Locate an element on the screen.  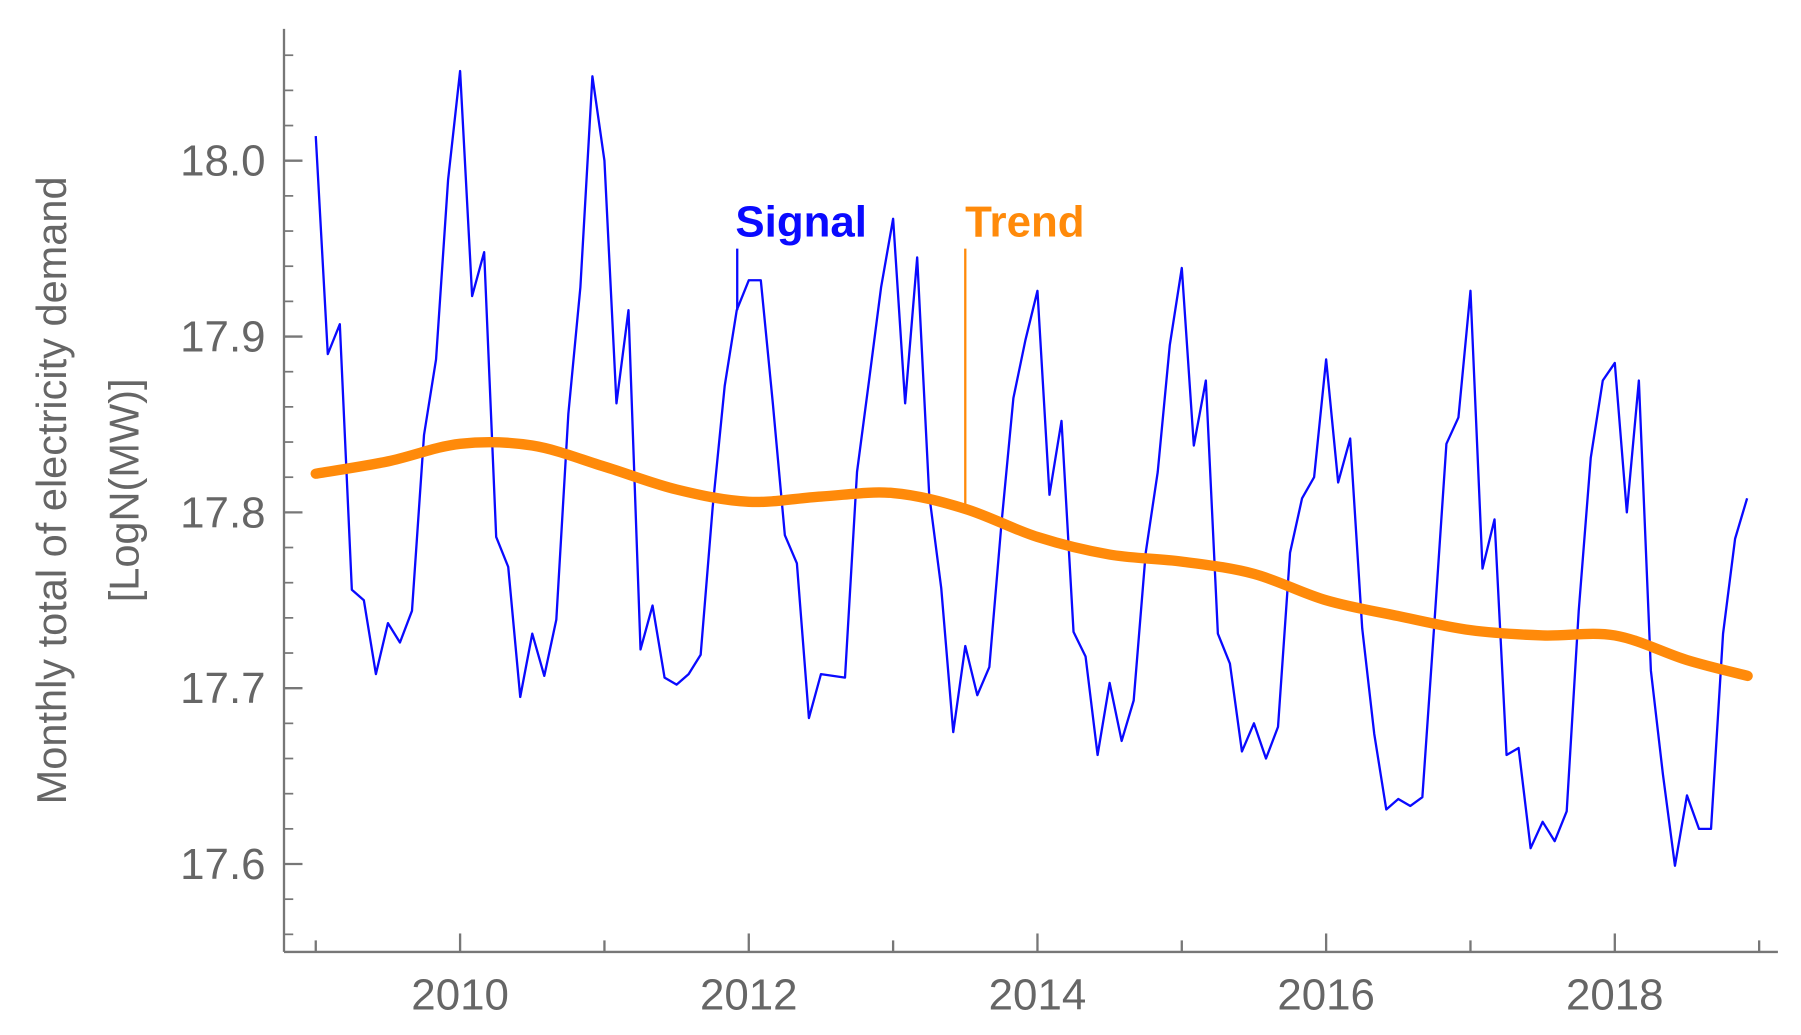
annotation-trend: Trend is located at coordinates (1024, 222).